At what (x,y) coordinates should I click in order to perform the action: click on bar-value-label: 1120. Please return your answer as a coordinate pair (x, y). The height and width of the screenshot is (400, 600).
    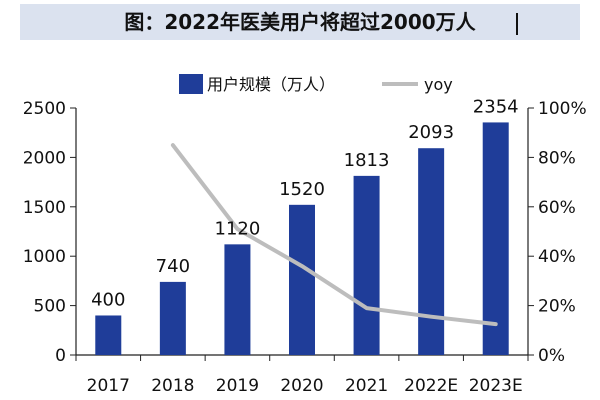
    Looking at the image, I should click on (238, 228).